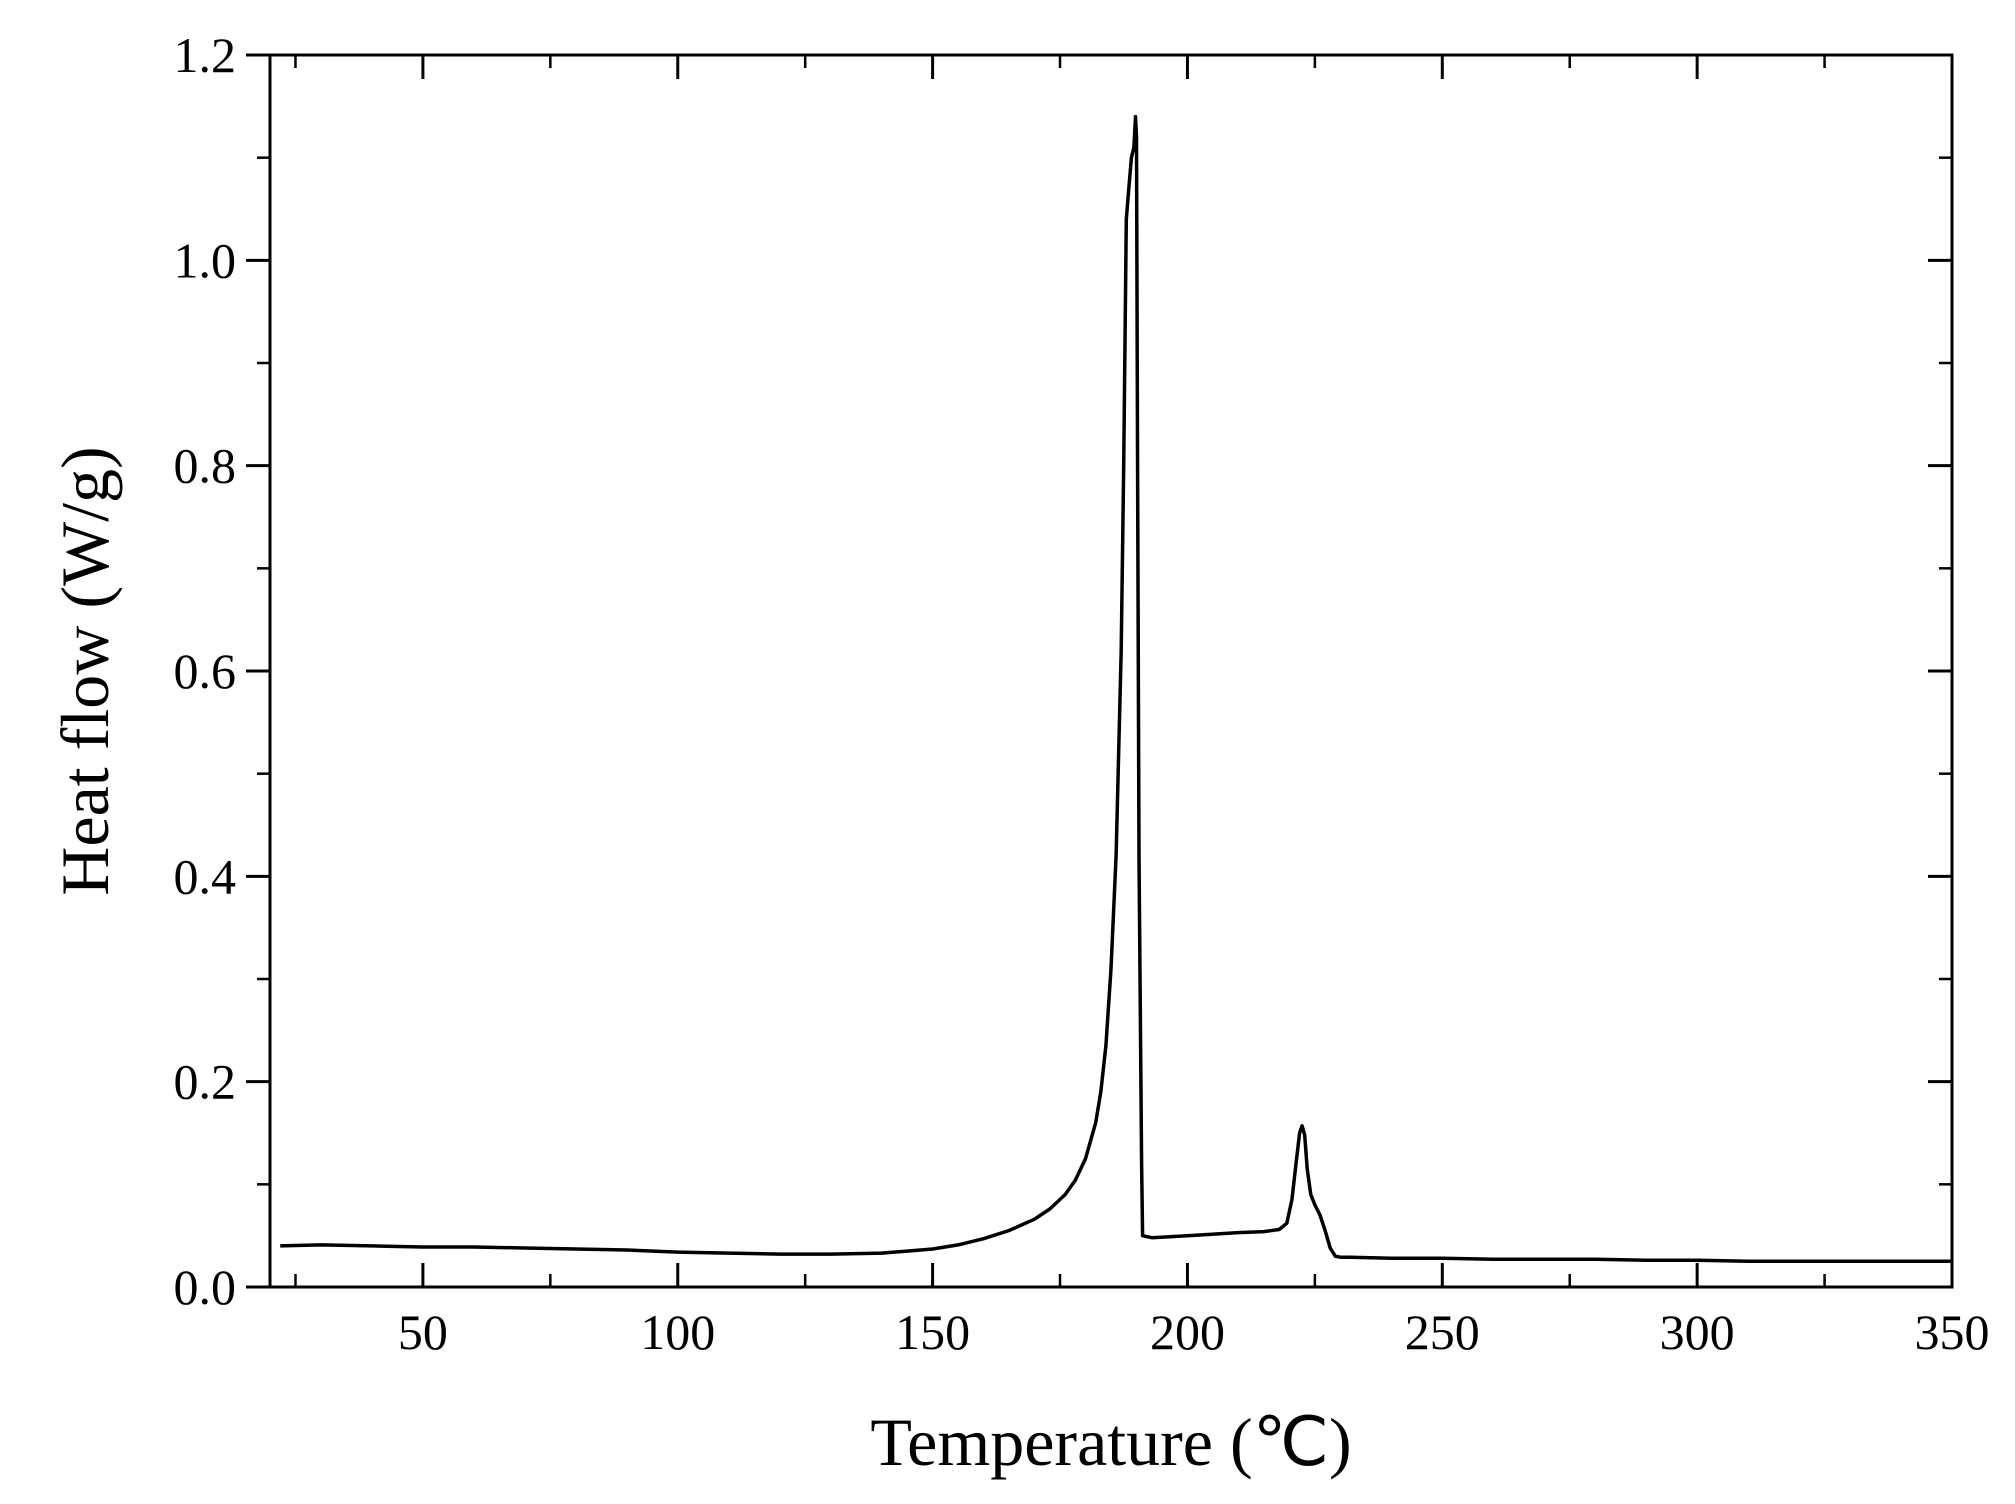  Describe the element at coordinates (205, 1287) in the screenshot. I see `y-tick-label: 0.0` at that location.